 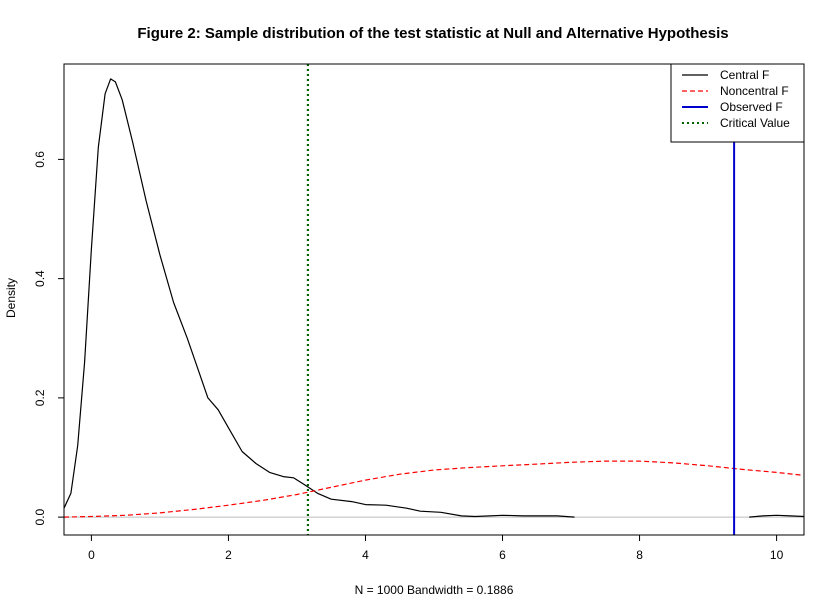 I want to click on series-line-central-f, so click(x=776, y=516).